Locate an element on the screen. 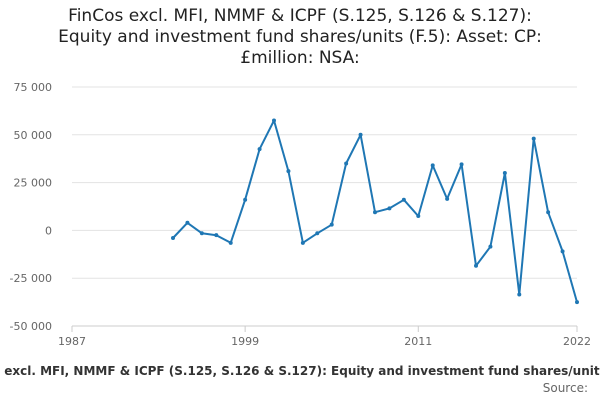 The width and height of the screenshot is (600, 400). y-tick-label: -50 000 is located at coordinates (31, 326).